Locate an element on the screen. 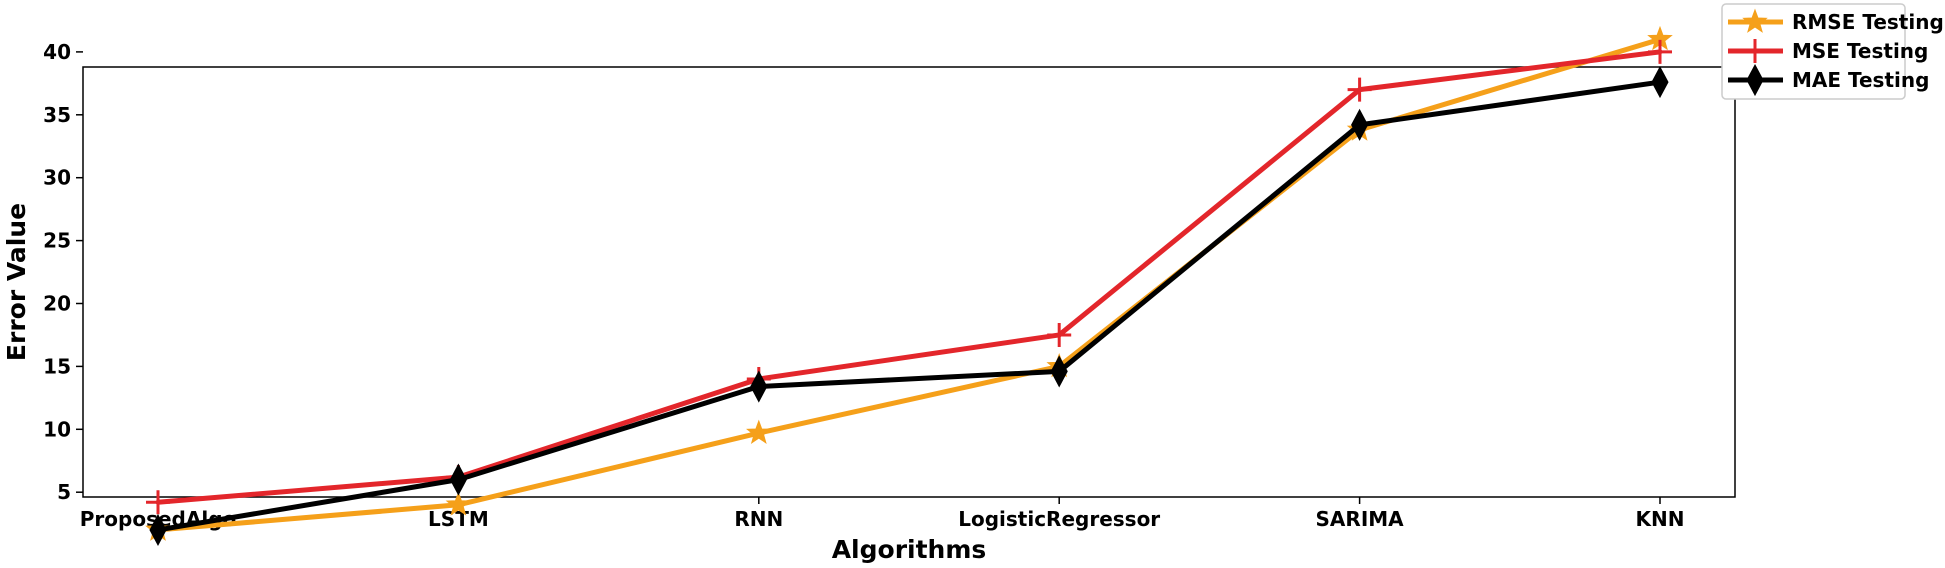  x-tick-label: KNN is located at coordinates (1660, 519).